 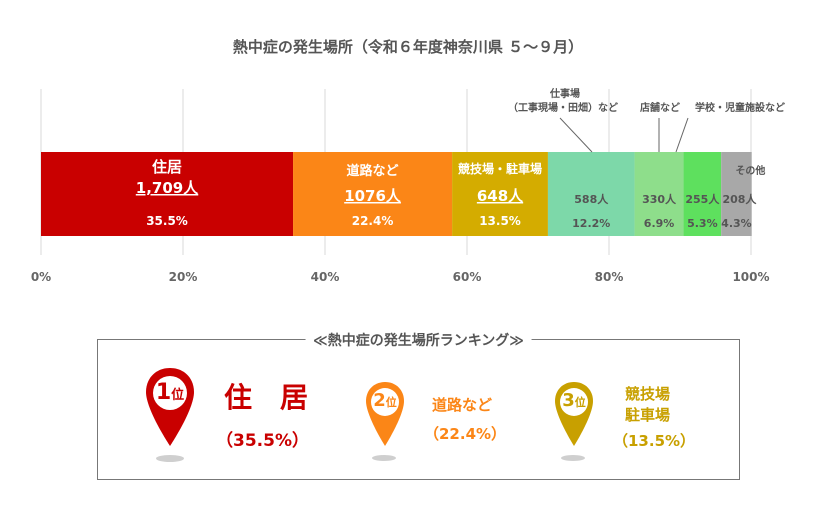 I want to click on callout-label: （工事現場・田畑）など, so click(x=563, y=107).